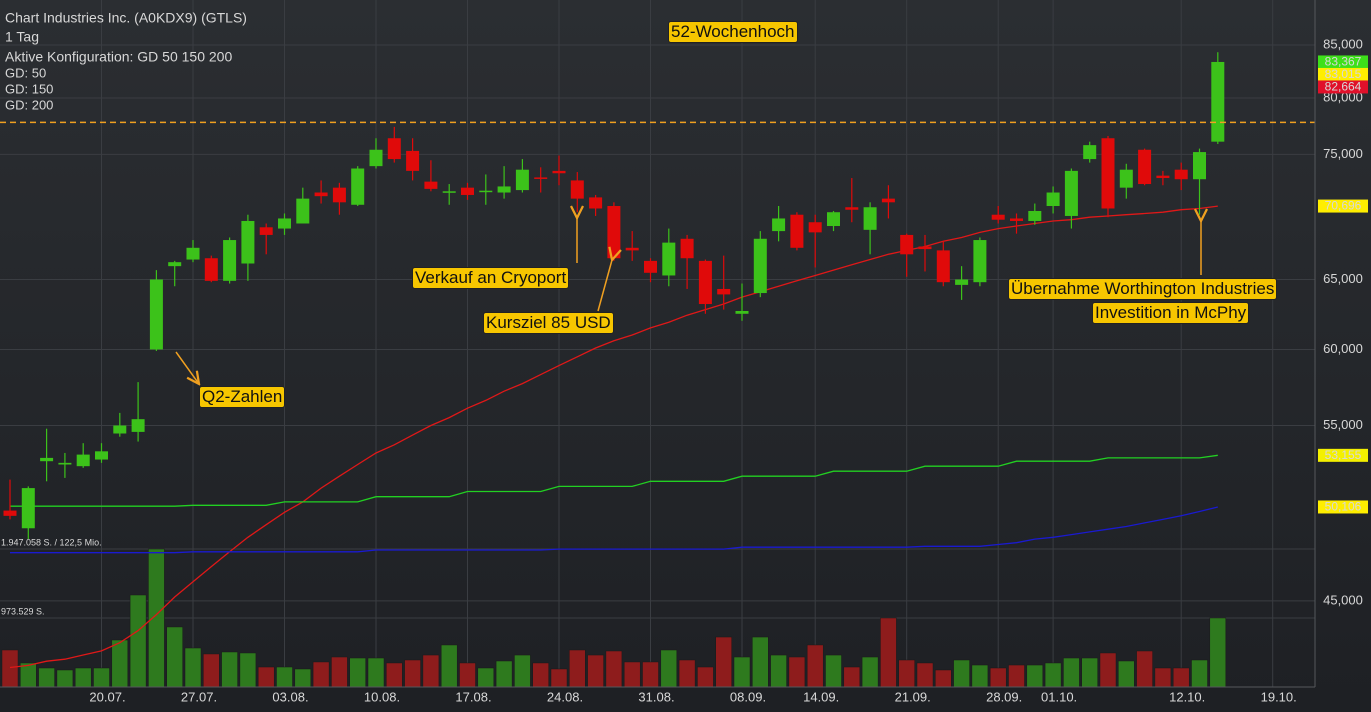  What do you see at coordinates (656, 696) in the screenshot?
I see `x-tick-label: 31.08.` at bounding box center [656, 696].